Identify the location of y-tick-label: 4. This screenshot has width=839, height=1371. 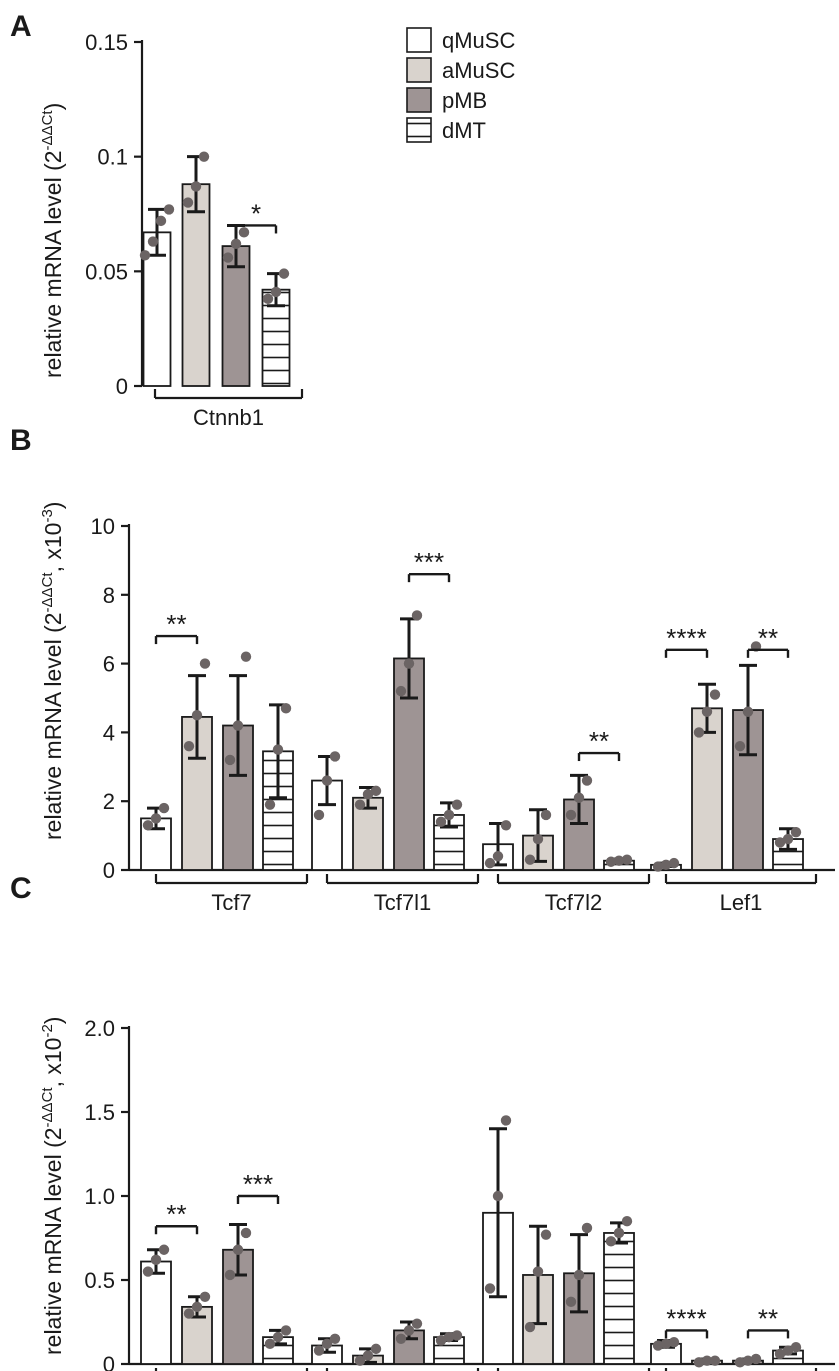
(109, 732).